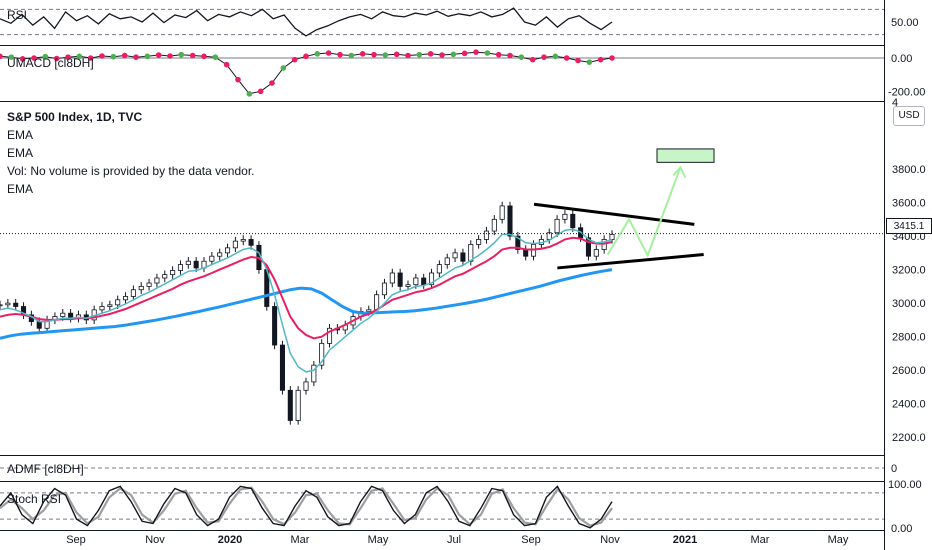  What do you see at coordinates (306, 506) in the screenshot?
I see `stoch-d-line` at bounding box center [306, 506].